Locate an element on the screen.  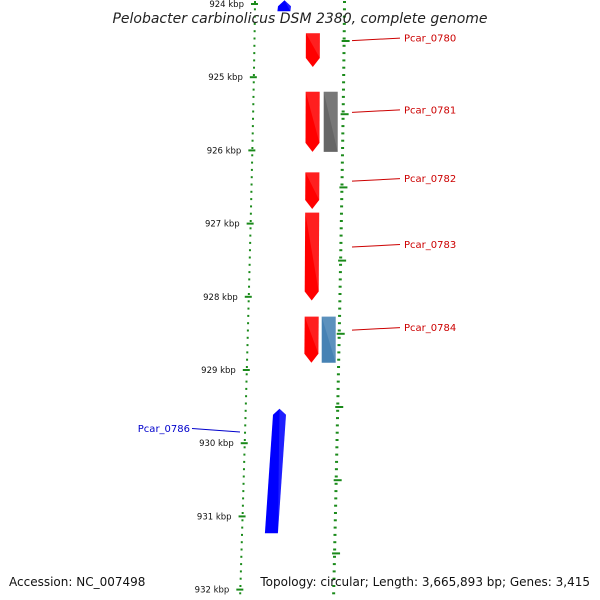
gene-label: Pcar_0783 is located at coordinates (430, 245).